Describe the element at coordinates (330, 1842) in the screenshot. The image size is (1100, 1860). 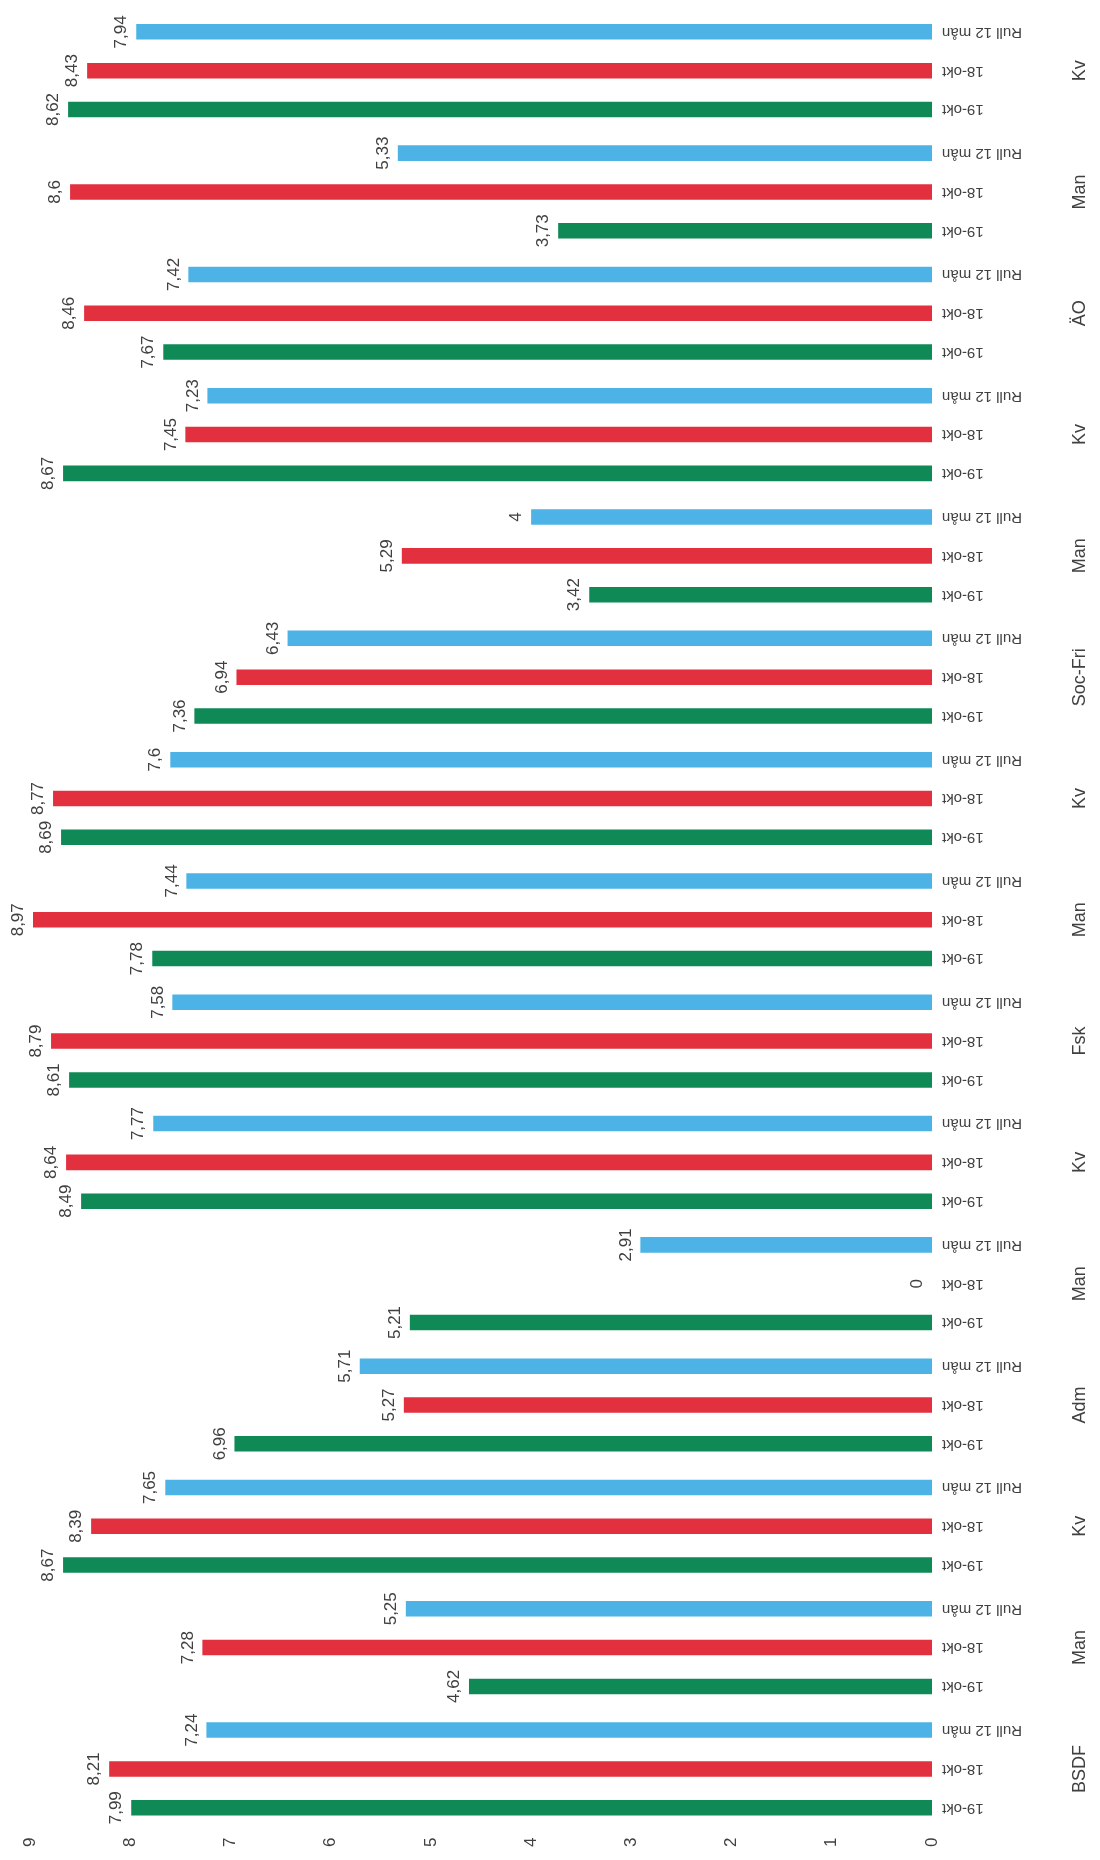
I see `x-tick-label: 6` at that location.